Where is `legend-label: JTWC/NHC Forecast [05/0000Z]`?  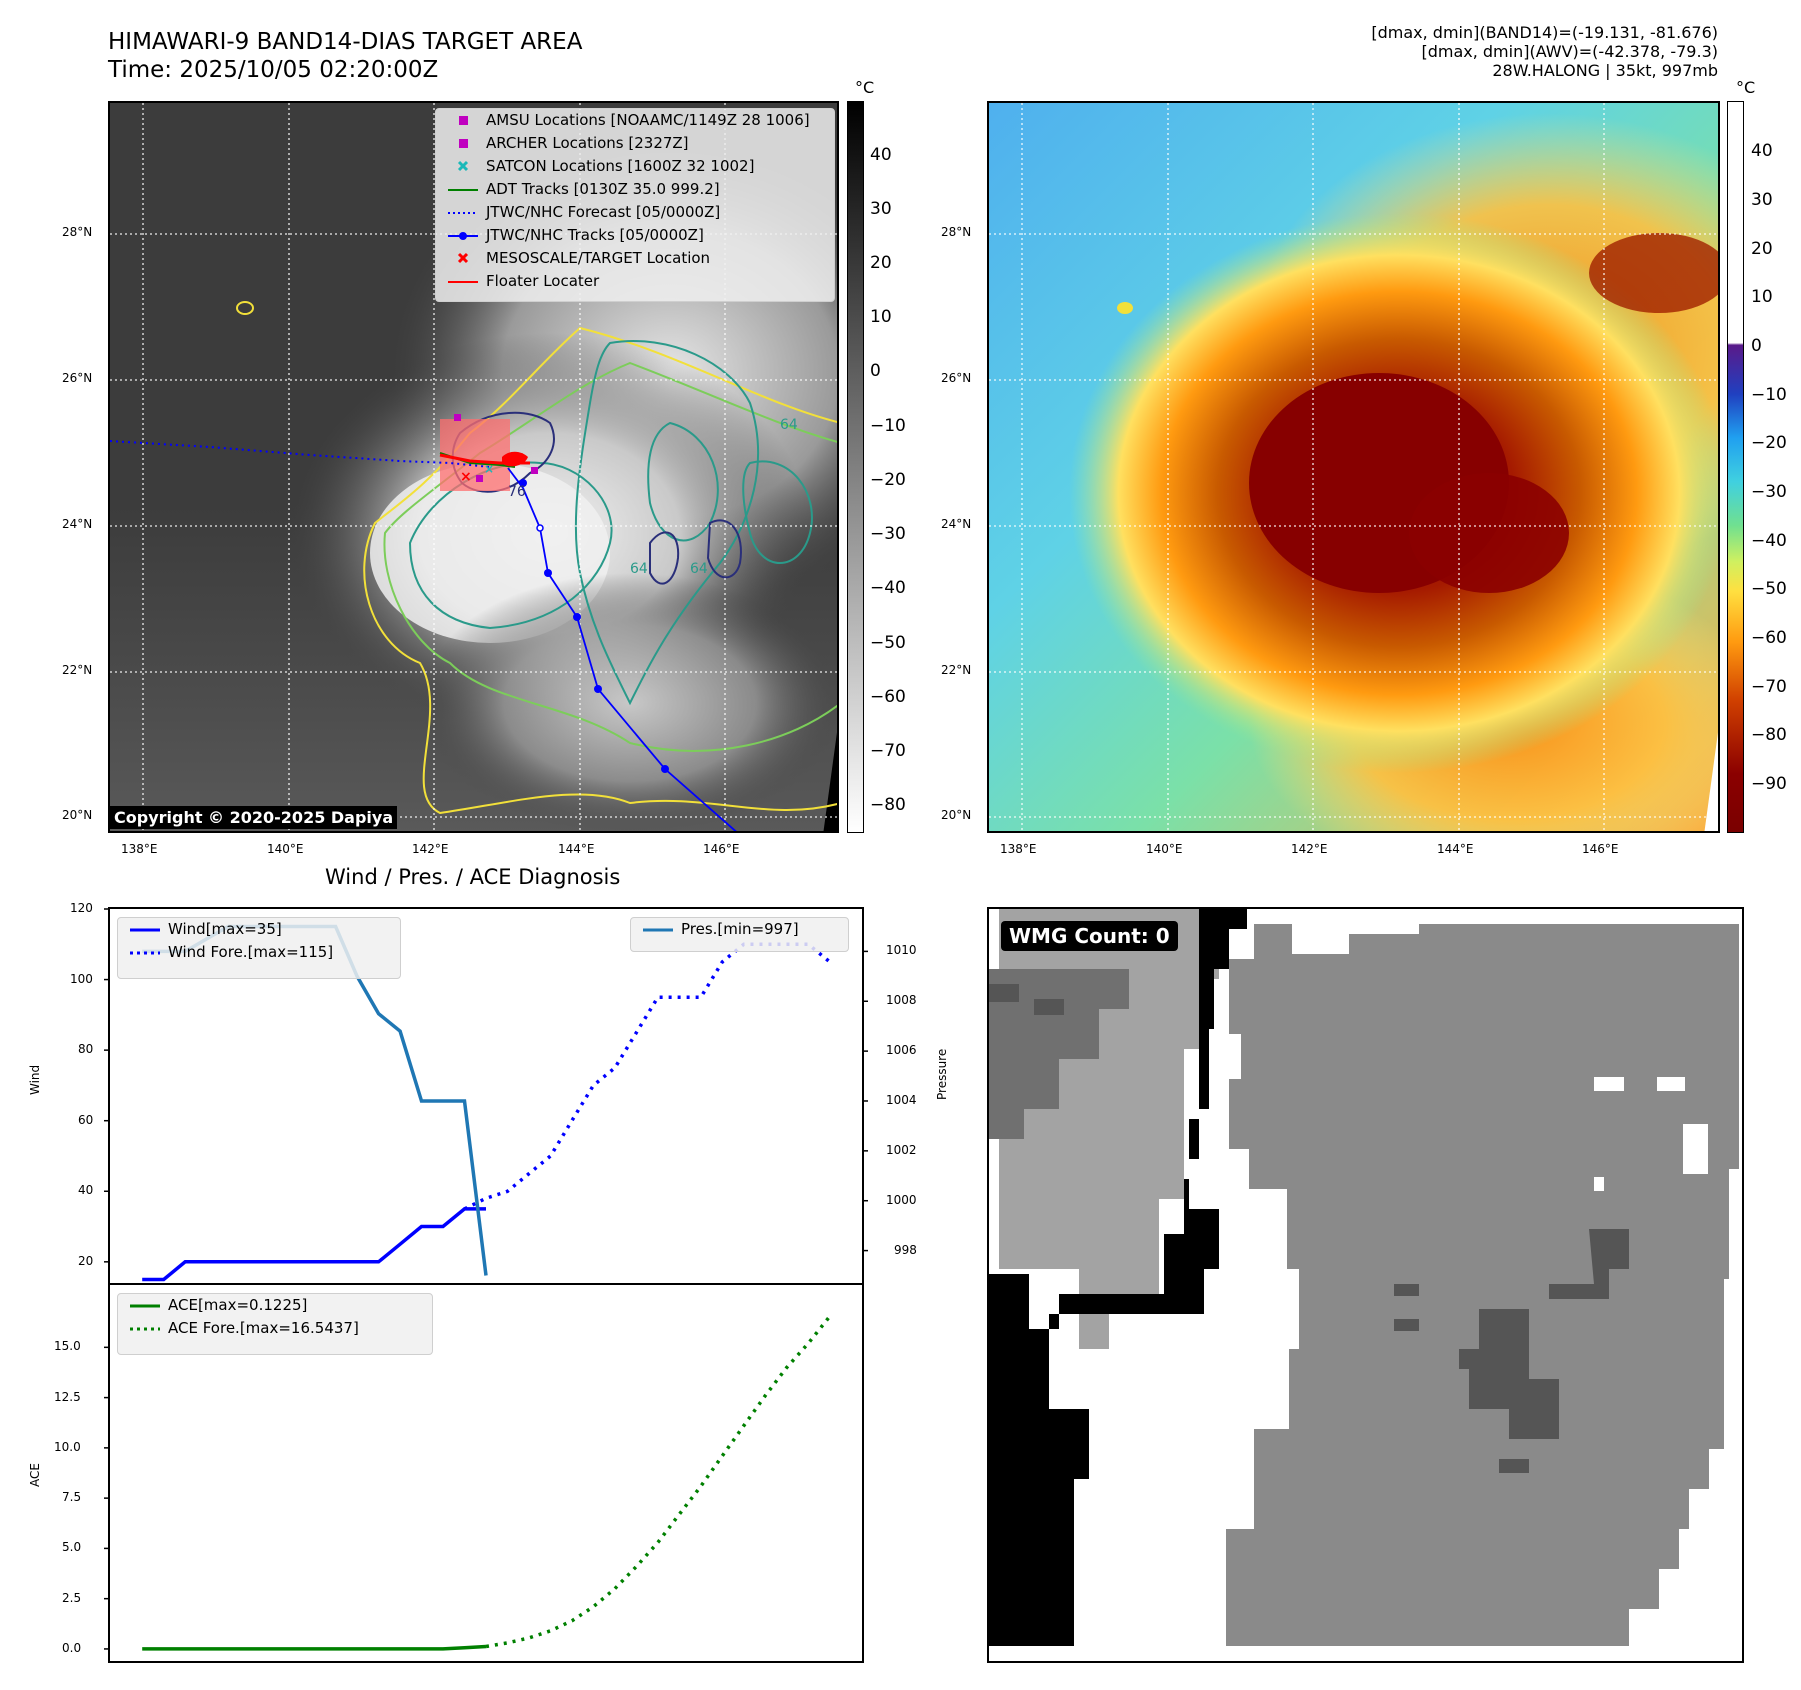 legend-label: JTWC/NHC Forecast [05/0000Z] is located at coordinates (603, 212).